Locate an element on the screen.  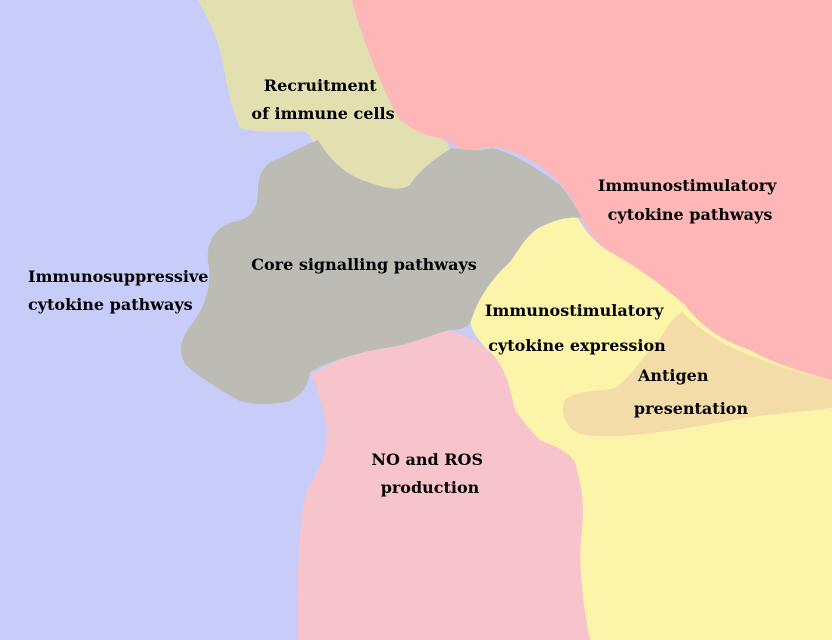
label-no-ros-line-1: NO and ROS is located at coordinates (427, 459).